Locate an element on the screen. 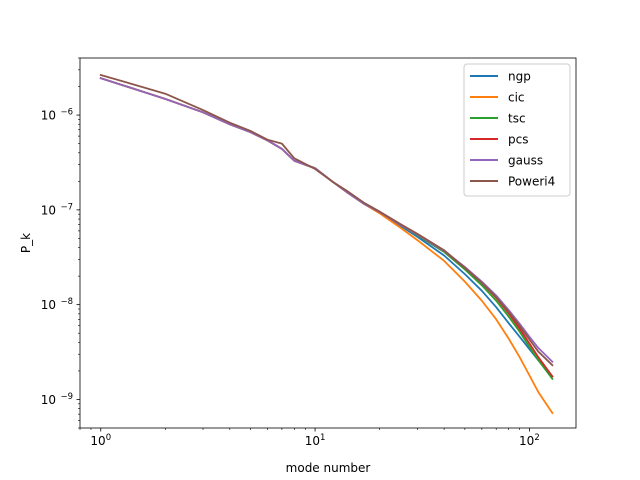  x-axis-label: mode number is located at coordinates (328, 468).